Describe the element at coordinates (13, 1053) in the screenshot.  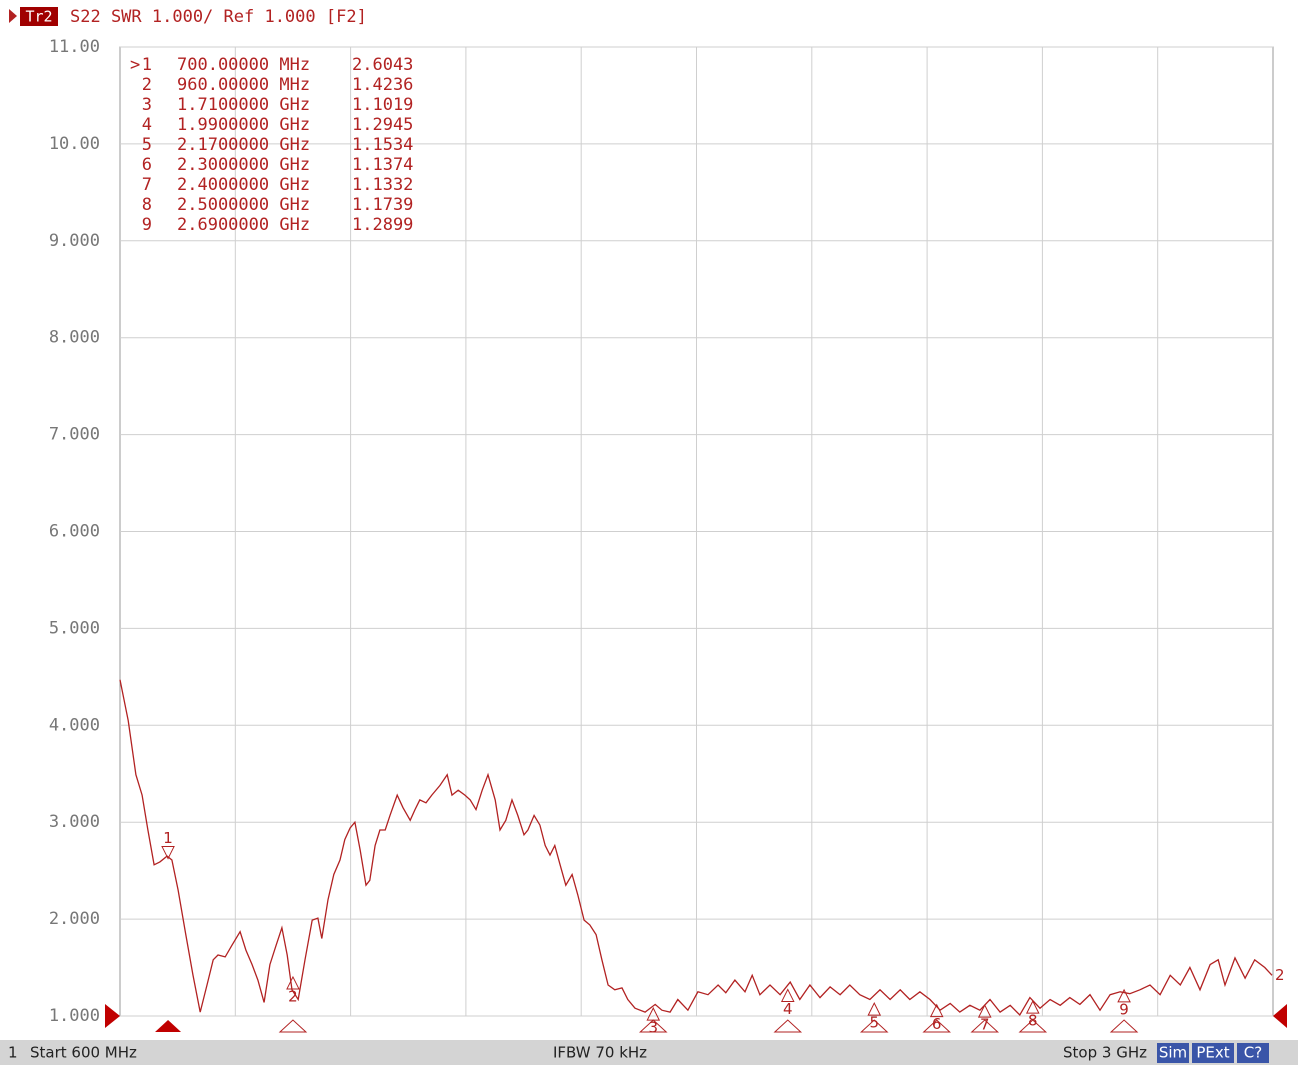
I see `channel-number: 1` at that location.